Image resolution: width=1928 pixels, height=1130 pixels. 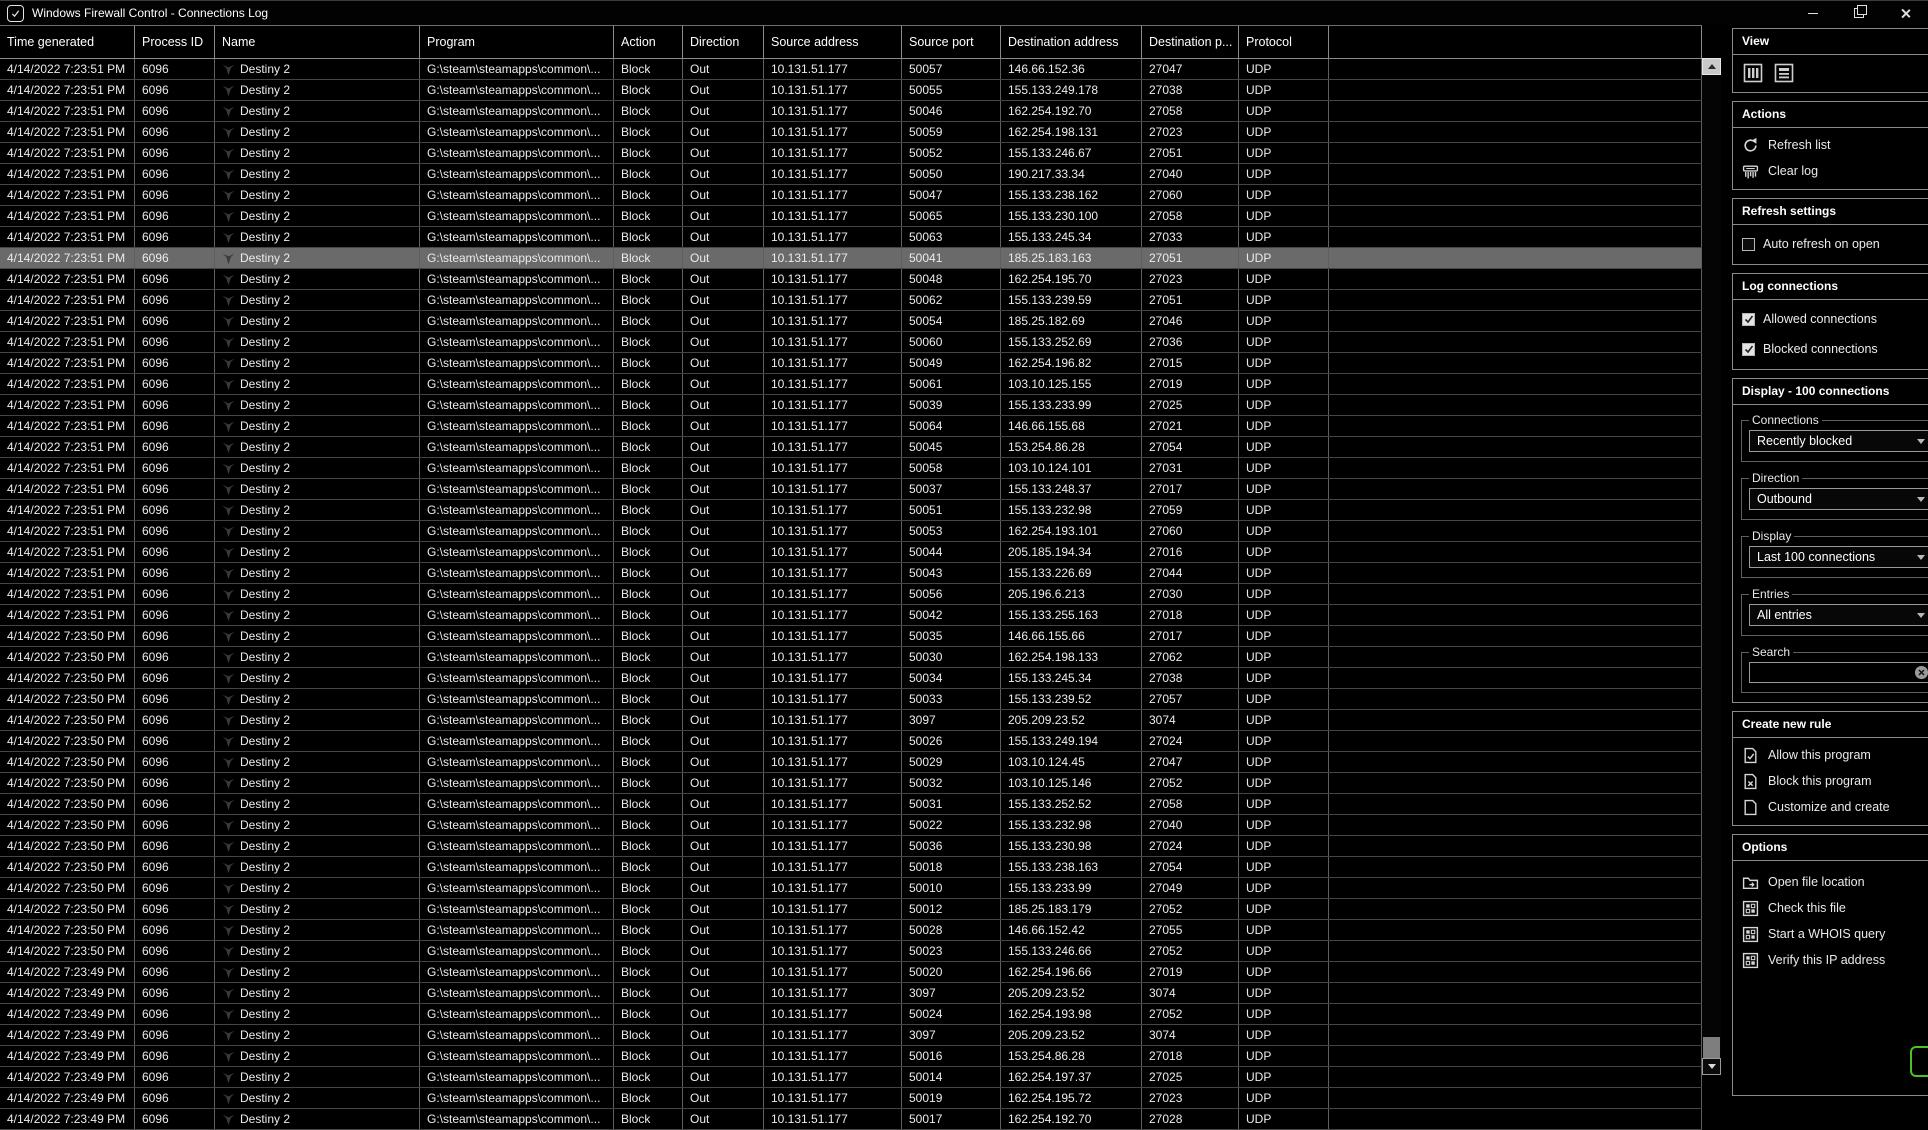 I want to click on column-header-time: Time generated, so click(x=67, y=42).